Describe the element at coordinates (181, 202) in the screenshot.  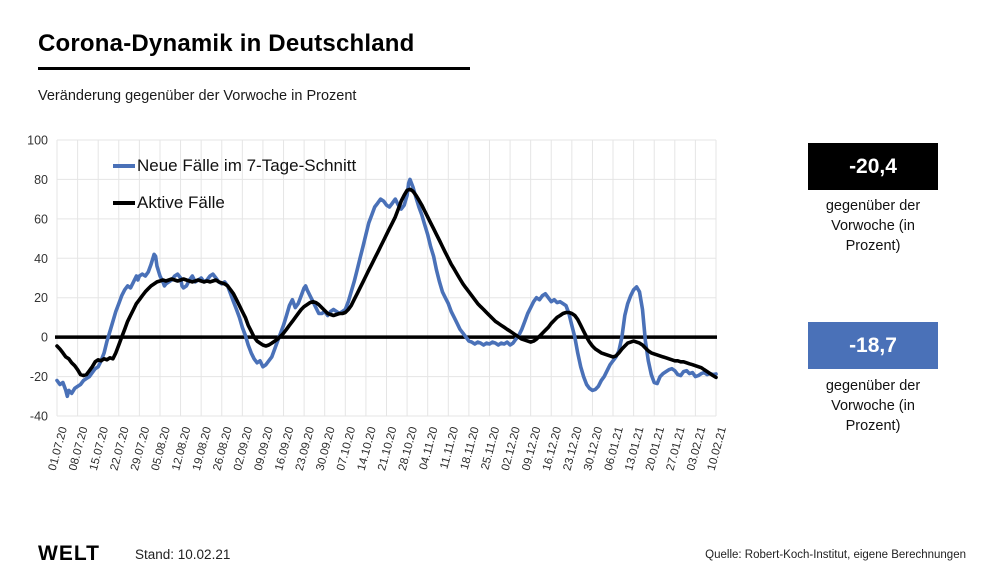
I see `legend-label: Aktive Fälle` at that location.